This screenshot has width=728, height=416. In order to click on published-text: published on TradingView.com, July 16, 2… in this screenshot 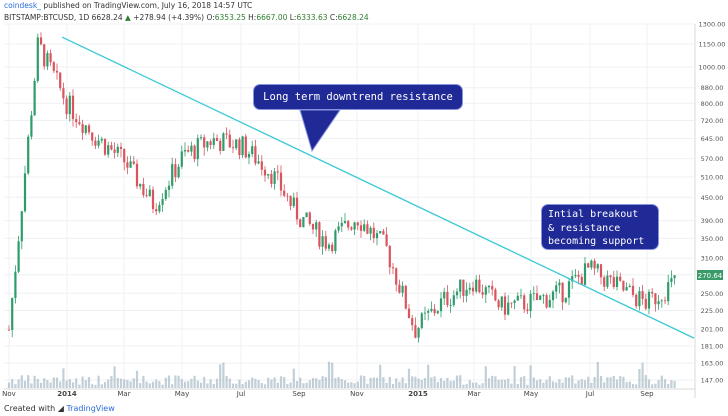, I will do `click(148, 5)`.